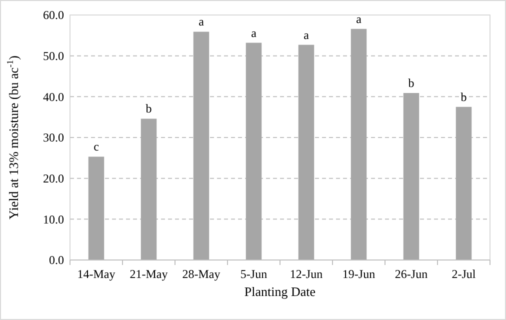 This screenshot has height=320, width=506. Describe the element at coordinates (53, 137) in the screenshot. I see `y-tick-label: 30.0` at that location.